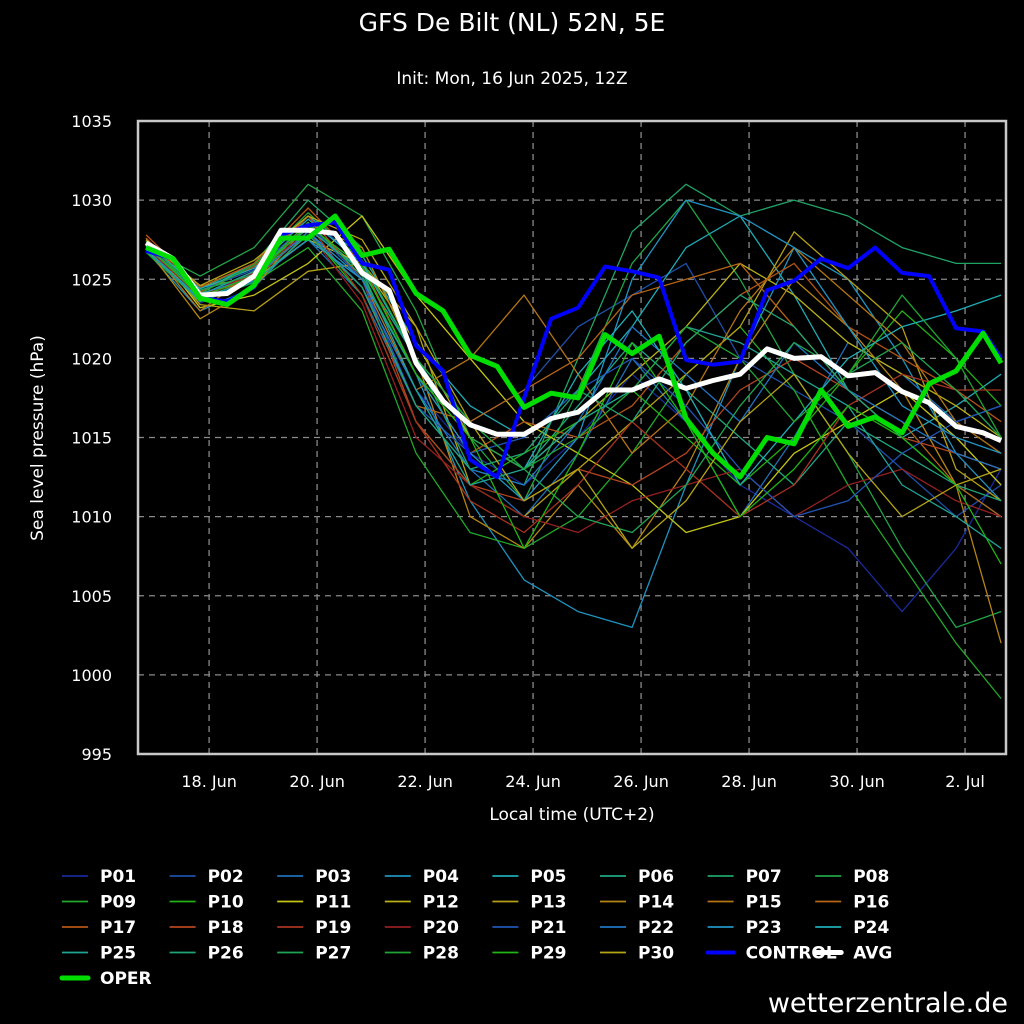 Image resolution: width=1024 pixels, height=1024 pixels. What do you see at coordinates (871, 903) in the screenshot?
I see `legend-label: P16` at bounding box center [871, 903].